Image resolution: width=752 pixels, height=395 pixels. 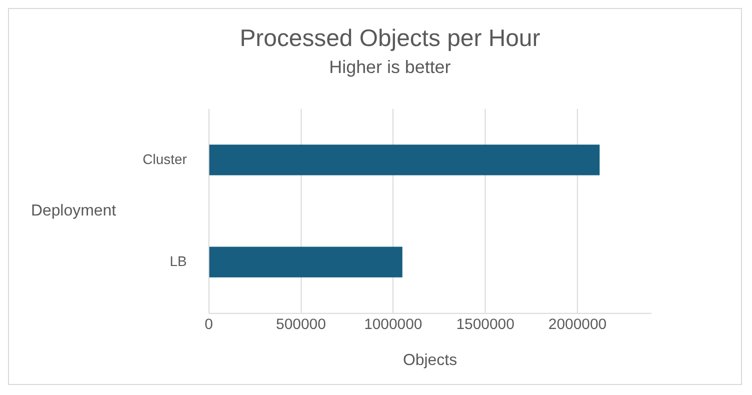 What do you see at coordinates (301, 325) in the screenshot?
I see `x-tick-label: 500000` at bounding box center [301, 325].